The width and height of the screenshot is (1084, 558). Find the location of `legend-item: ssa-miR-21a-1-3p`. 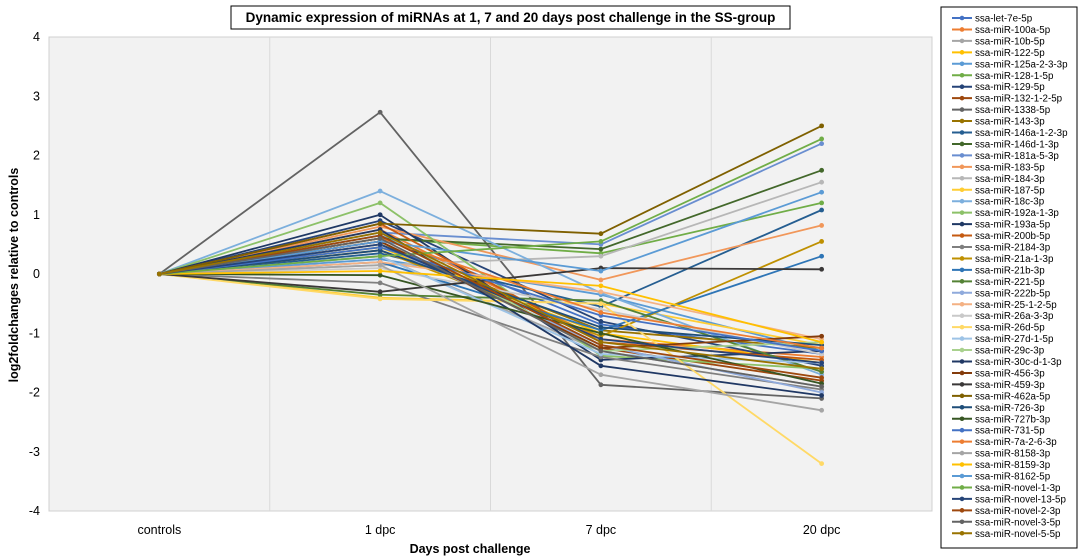

legend-item: ssa-miR-21a-1-3p is located at coordinates (1003, 259).